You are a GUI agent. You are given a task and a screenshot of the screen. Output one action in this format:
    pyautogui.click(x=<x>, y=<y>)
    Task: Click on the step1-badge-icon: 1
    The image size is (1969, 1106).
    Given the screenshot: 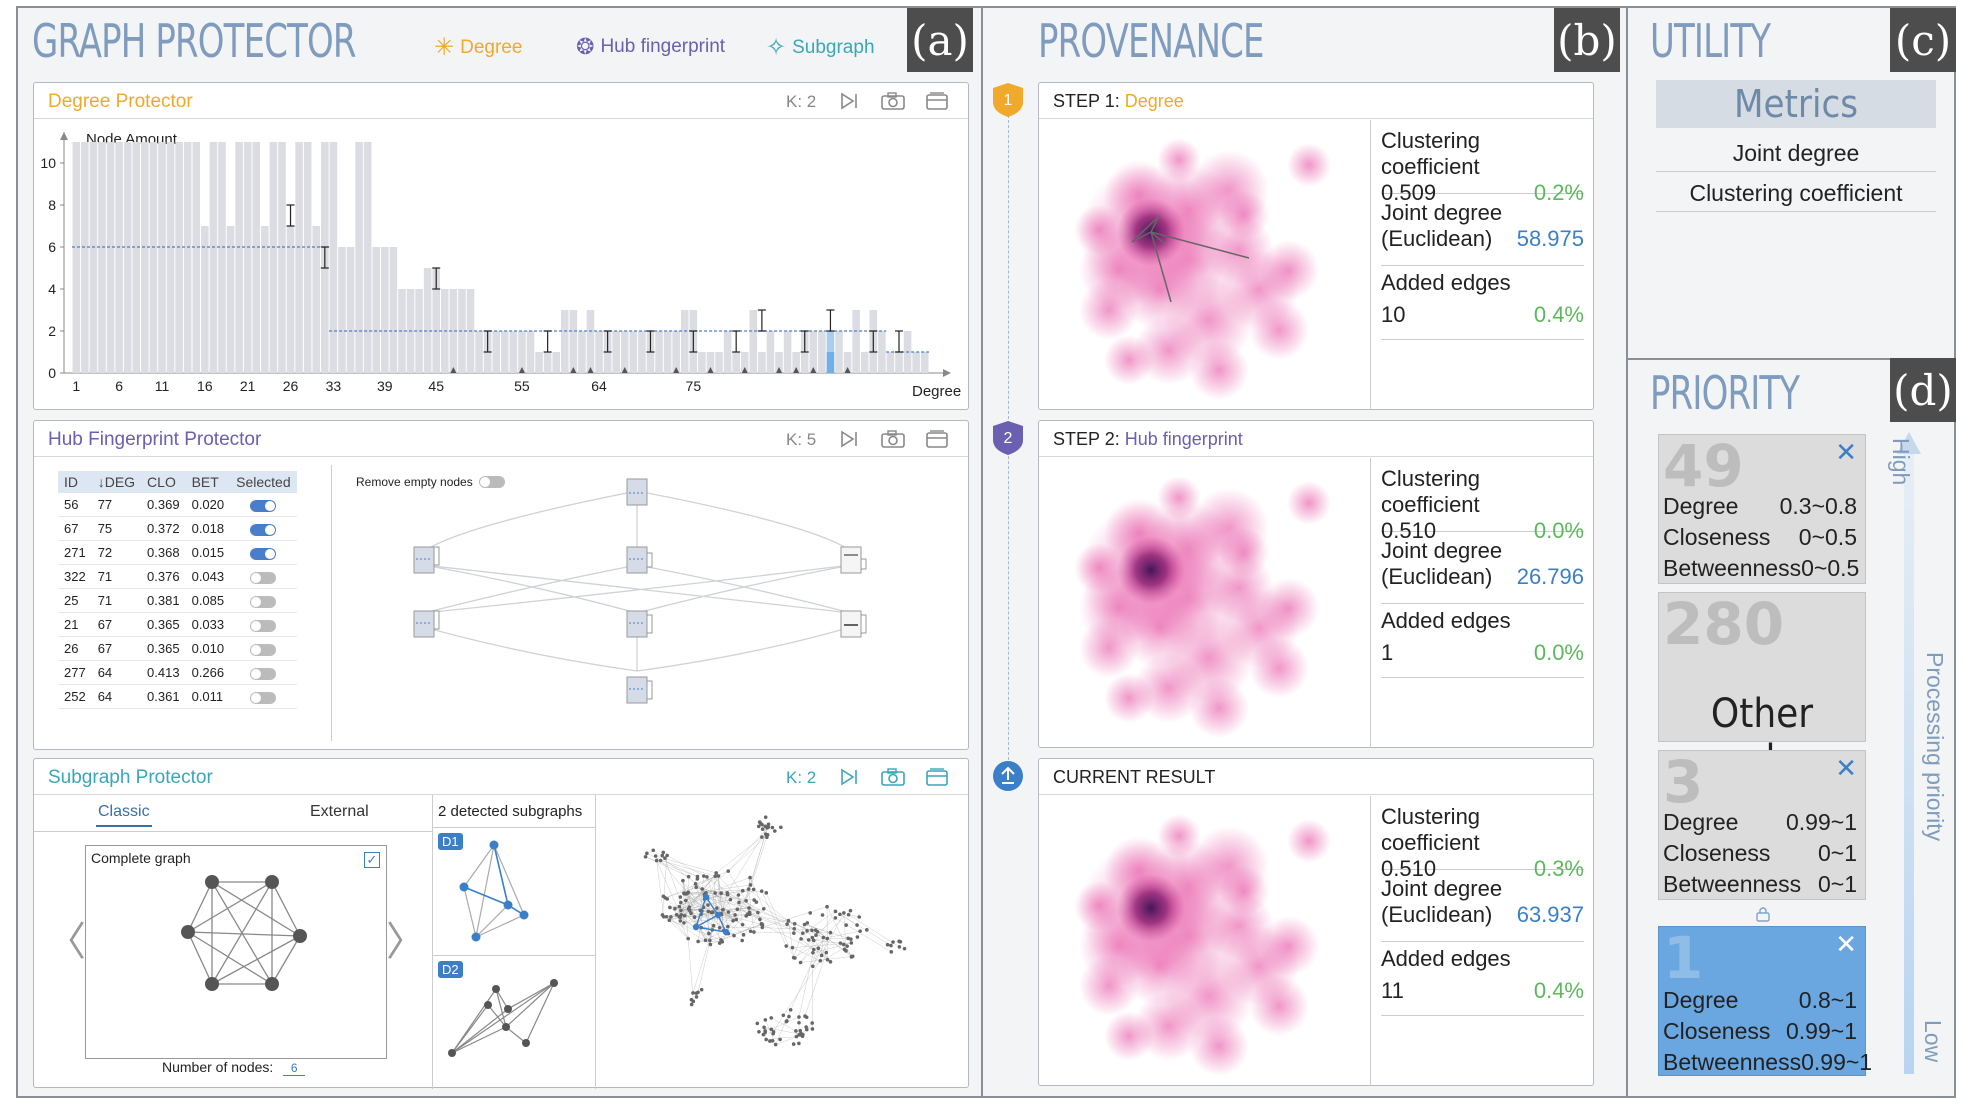 What is the action you would take?
    pyautogui.click(x=1008, y=100)
    